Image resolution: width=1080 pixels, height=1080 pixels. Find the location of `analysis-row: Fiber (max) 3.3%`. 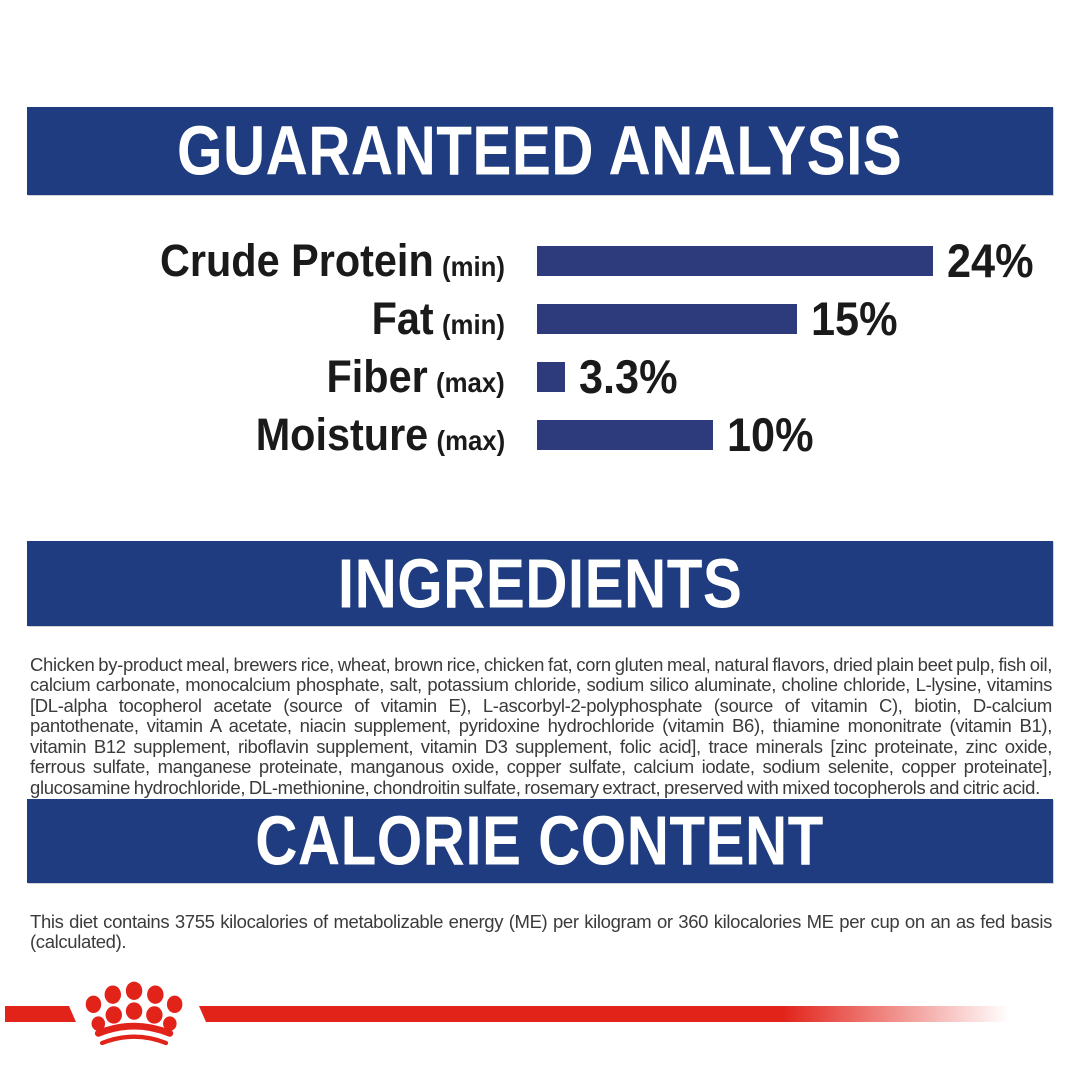

analysis-row: Fiber (max) 3.3% is located at coordinates (540, 376).